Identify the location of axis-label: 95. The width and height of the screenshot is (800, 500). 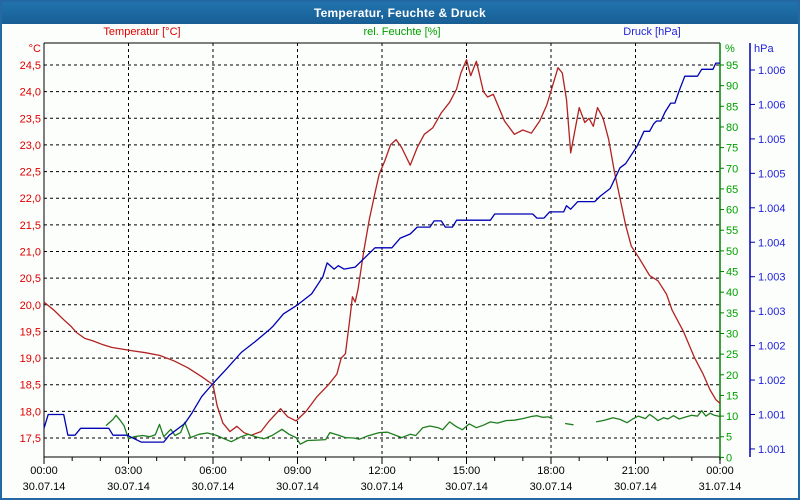
(732, 66).